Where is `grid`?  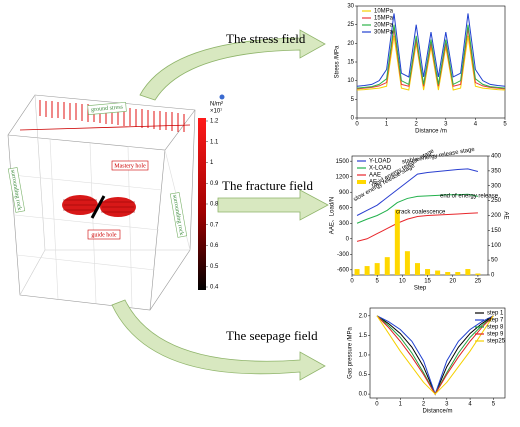
grid is located at coordinates (101, 223).